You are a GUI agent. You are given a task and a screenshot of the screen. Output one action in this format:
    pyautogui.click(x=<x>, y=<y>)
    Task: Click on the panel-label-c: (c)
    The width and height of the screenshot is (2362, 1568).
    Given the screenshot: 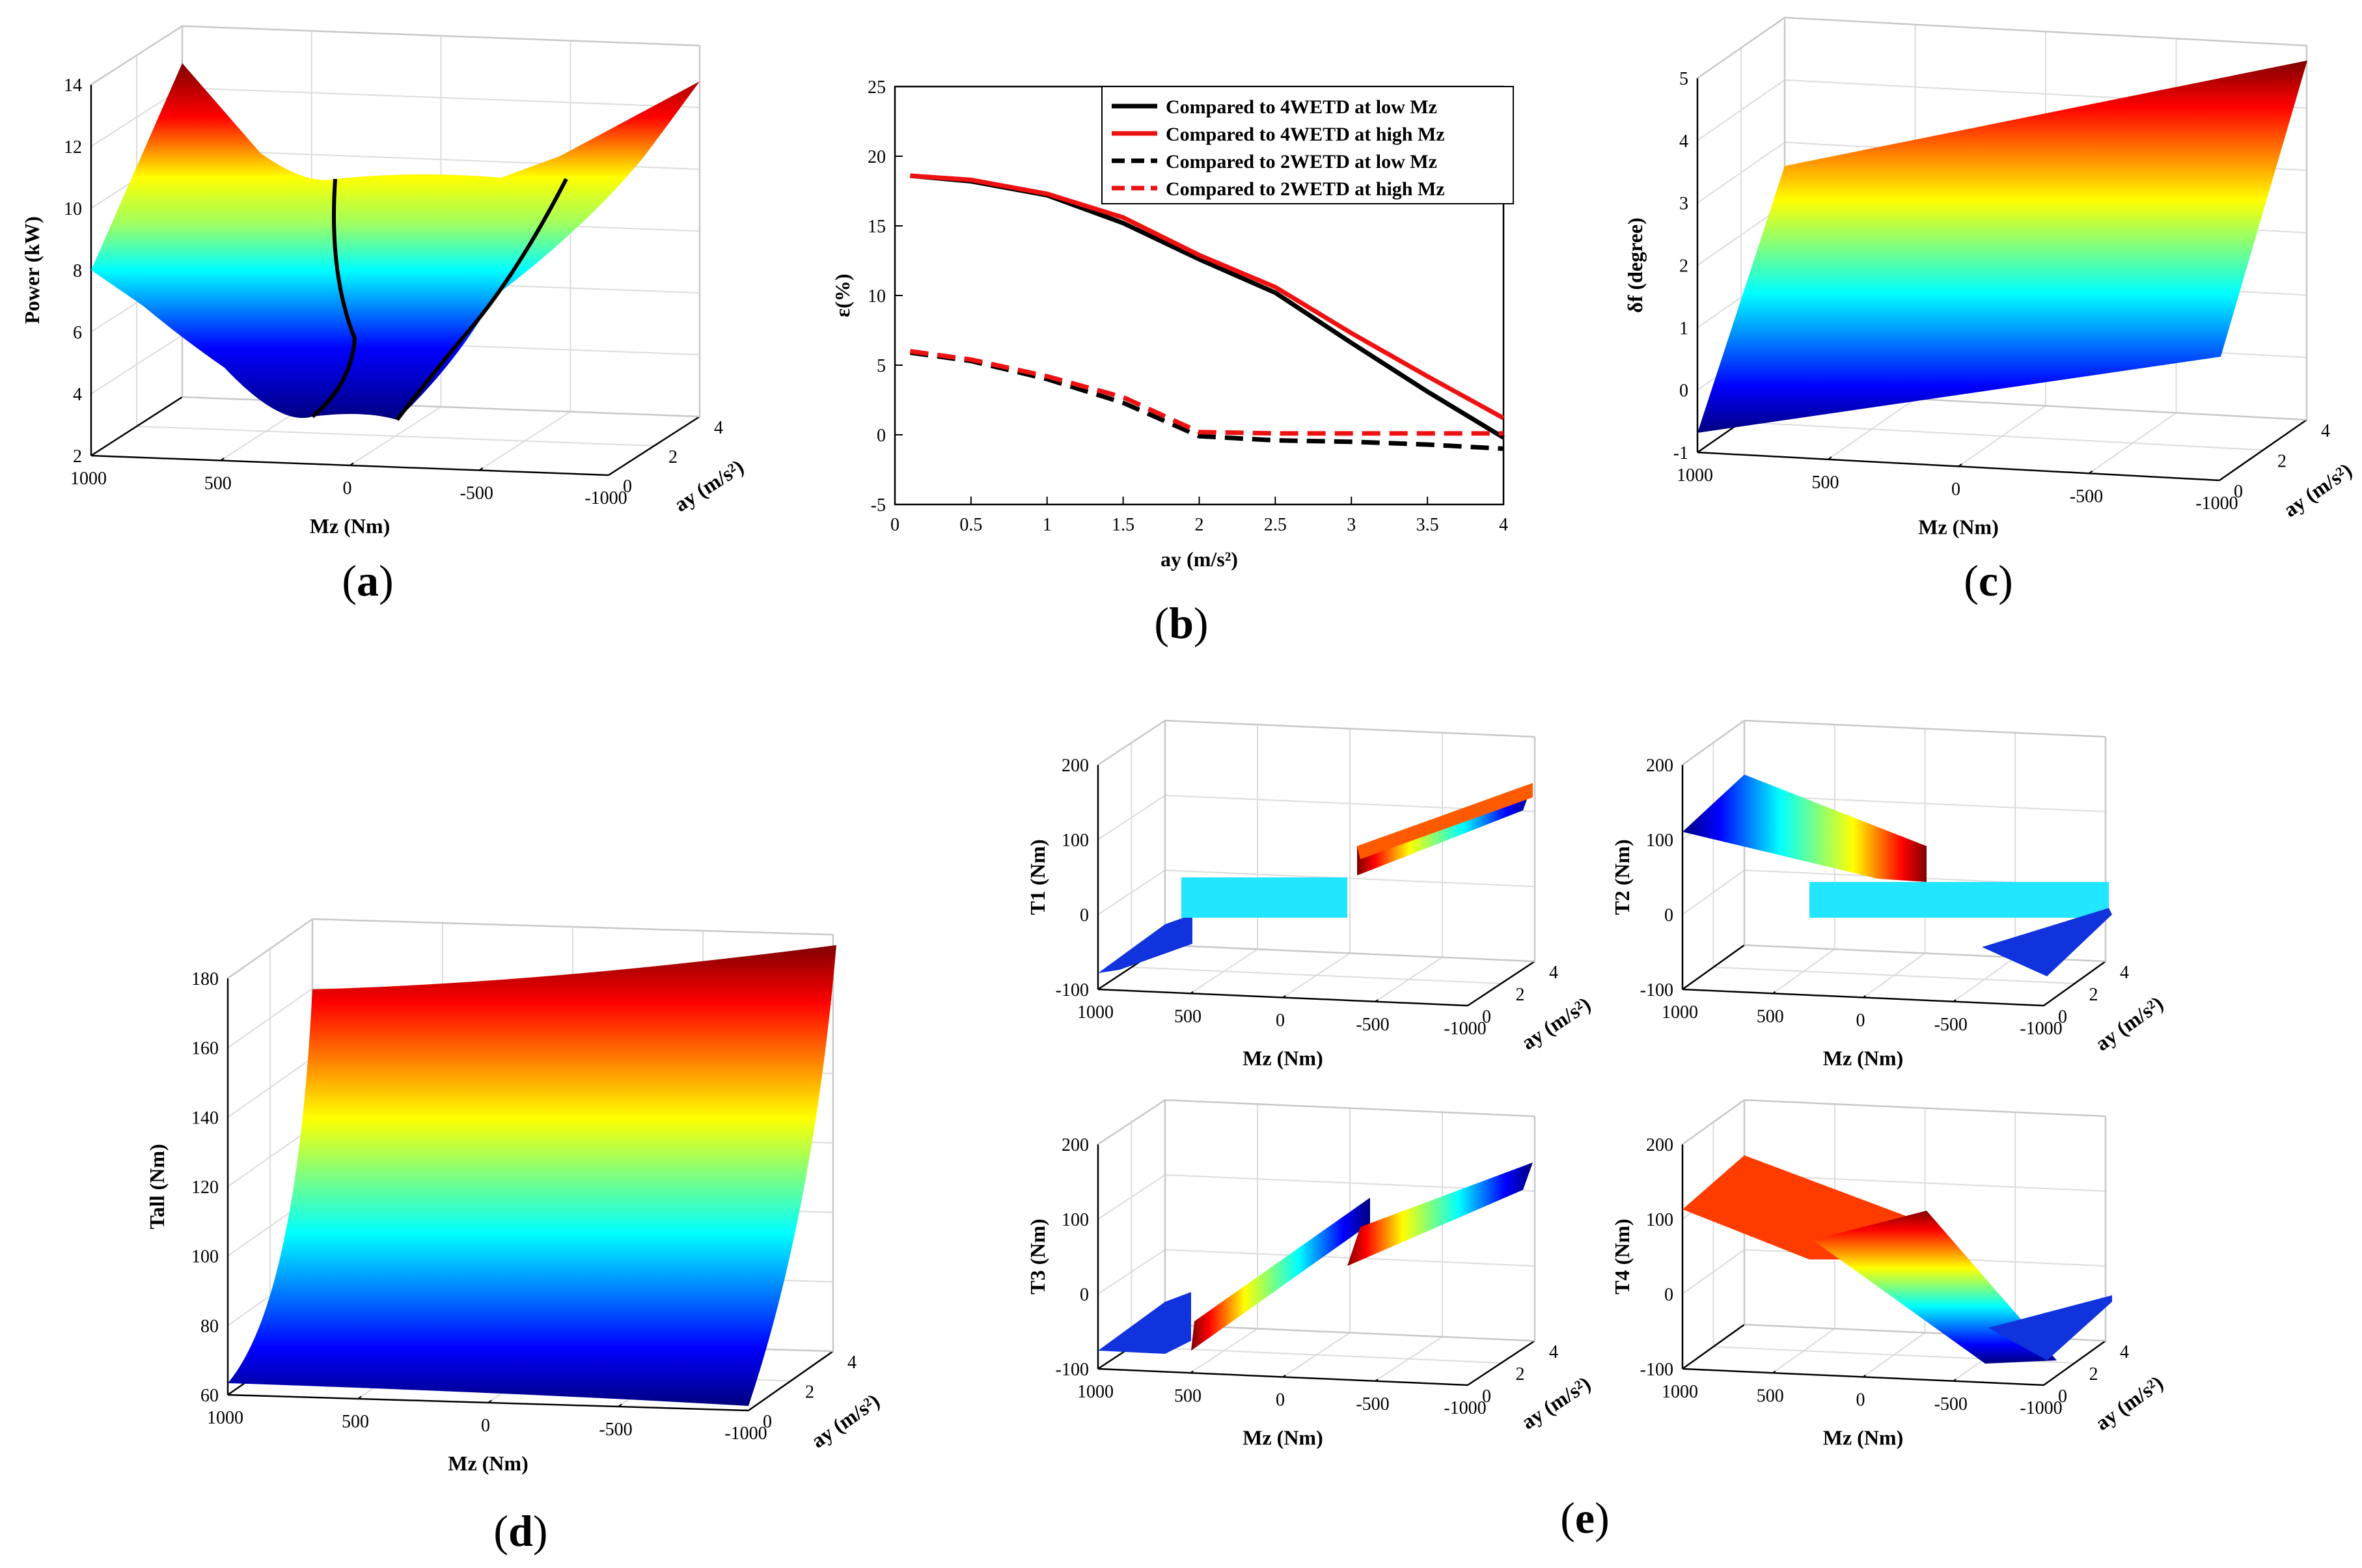 What is the action you would take?
    pyautogui.click(x=1989, y=580)
    